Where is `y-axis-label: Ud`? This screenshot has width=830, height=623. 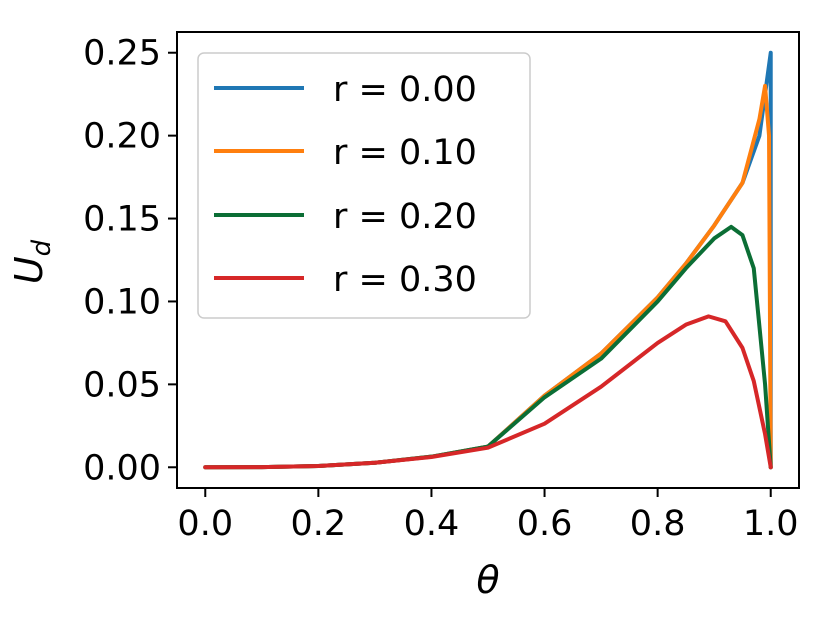 y-axis-label: Ud is located at coordinates (32, 261).